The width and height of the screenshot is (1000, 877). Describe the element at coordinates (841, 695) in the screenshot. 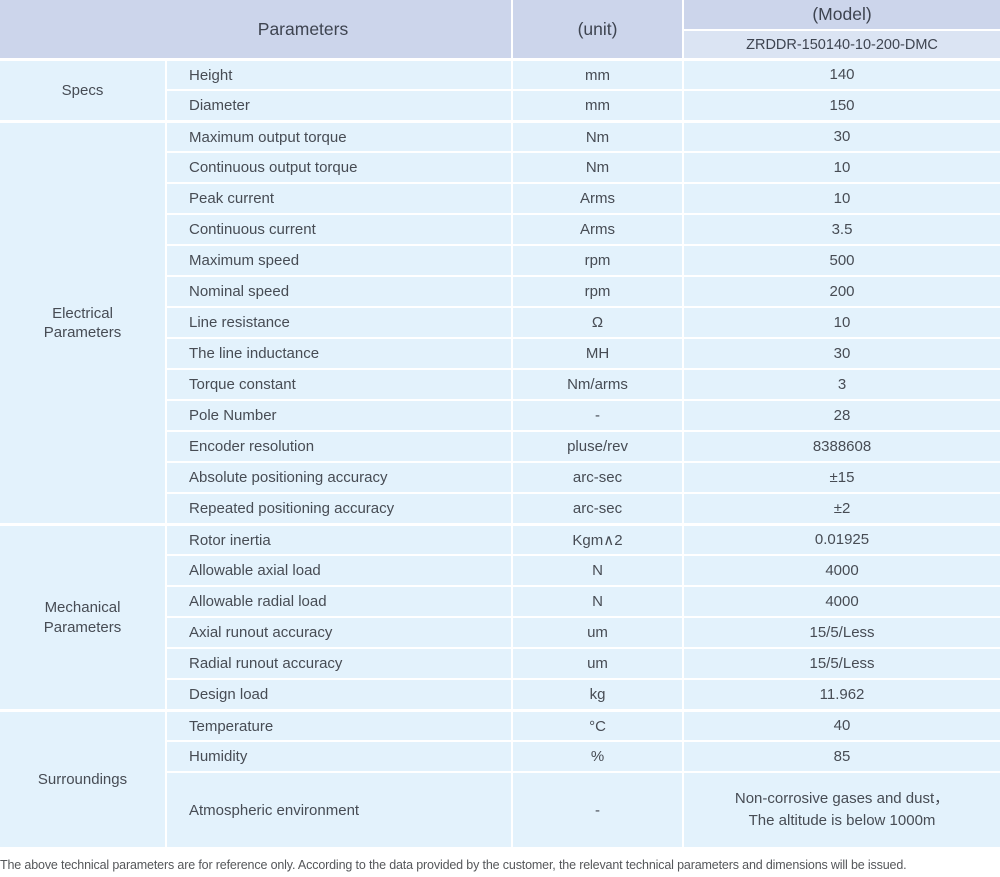

I see `value-cell: 11.962` at that location.